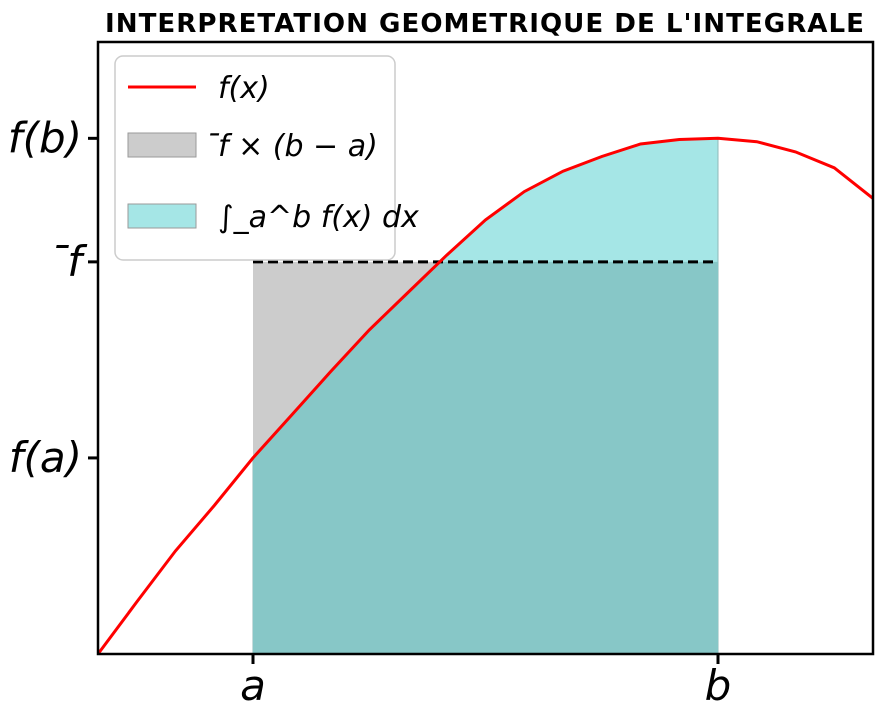  I want to click on legend: f(x)̄f × (b − a) ∫_a^b f(x) dx, so click(266, 158).